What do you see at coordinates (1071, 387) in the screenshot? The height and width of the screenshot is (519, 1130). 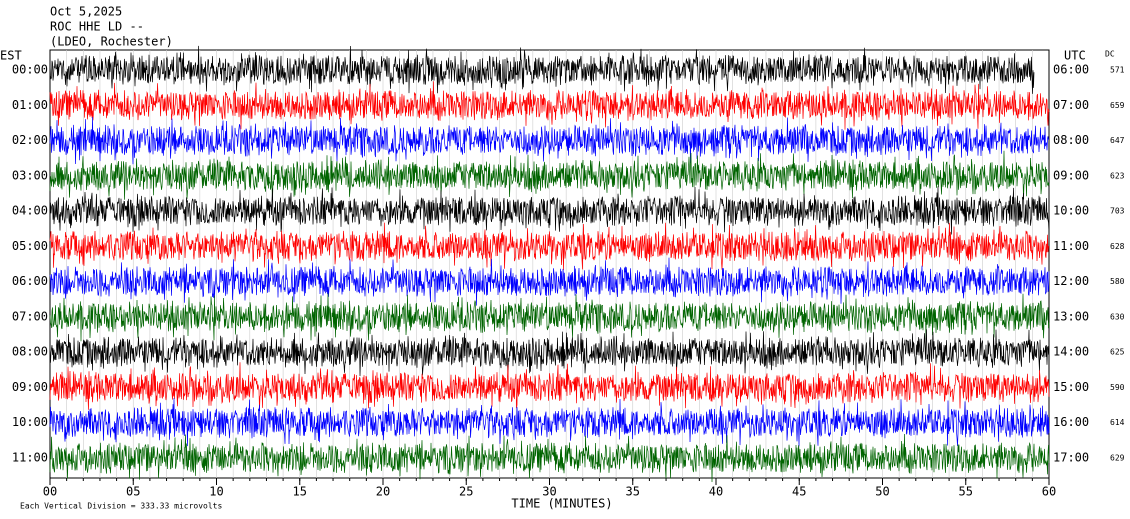 I see `utc-label: 15:00` at bounding box center [1071, 387].